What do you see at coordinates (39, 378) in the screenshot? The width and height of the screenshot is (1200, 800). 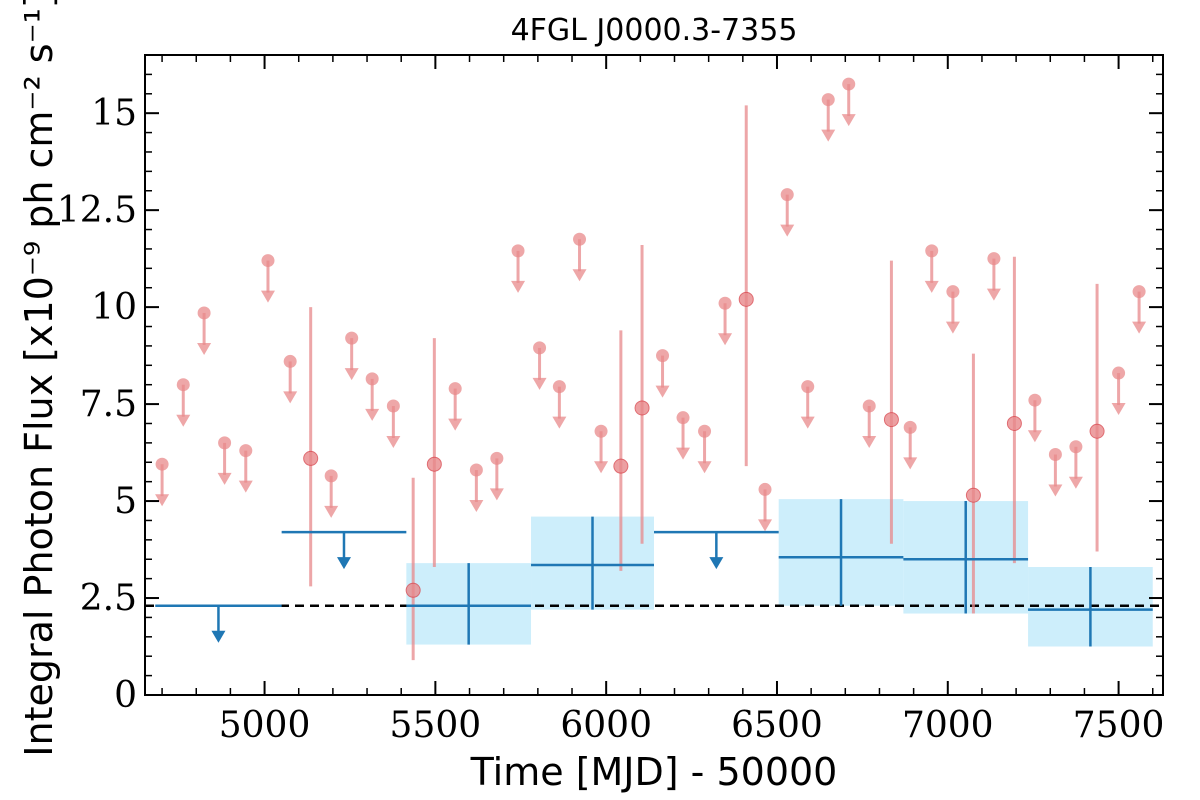 I see `y-axis-label: Integral Photon Flux [x10⁻⁹ ph cm⁻² s⁻¹]` at bounding box center [39, 378].